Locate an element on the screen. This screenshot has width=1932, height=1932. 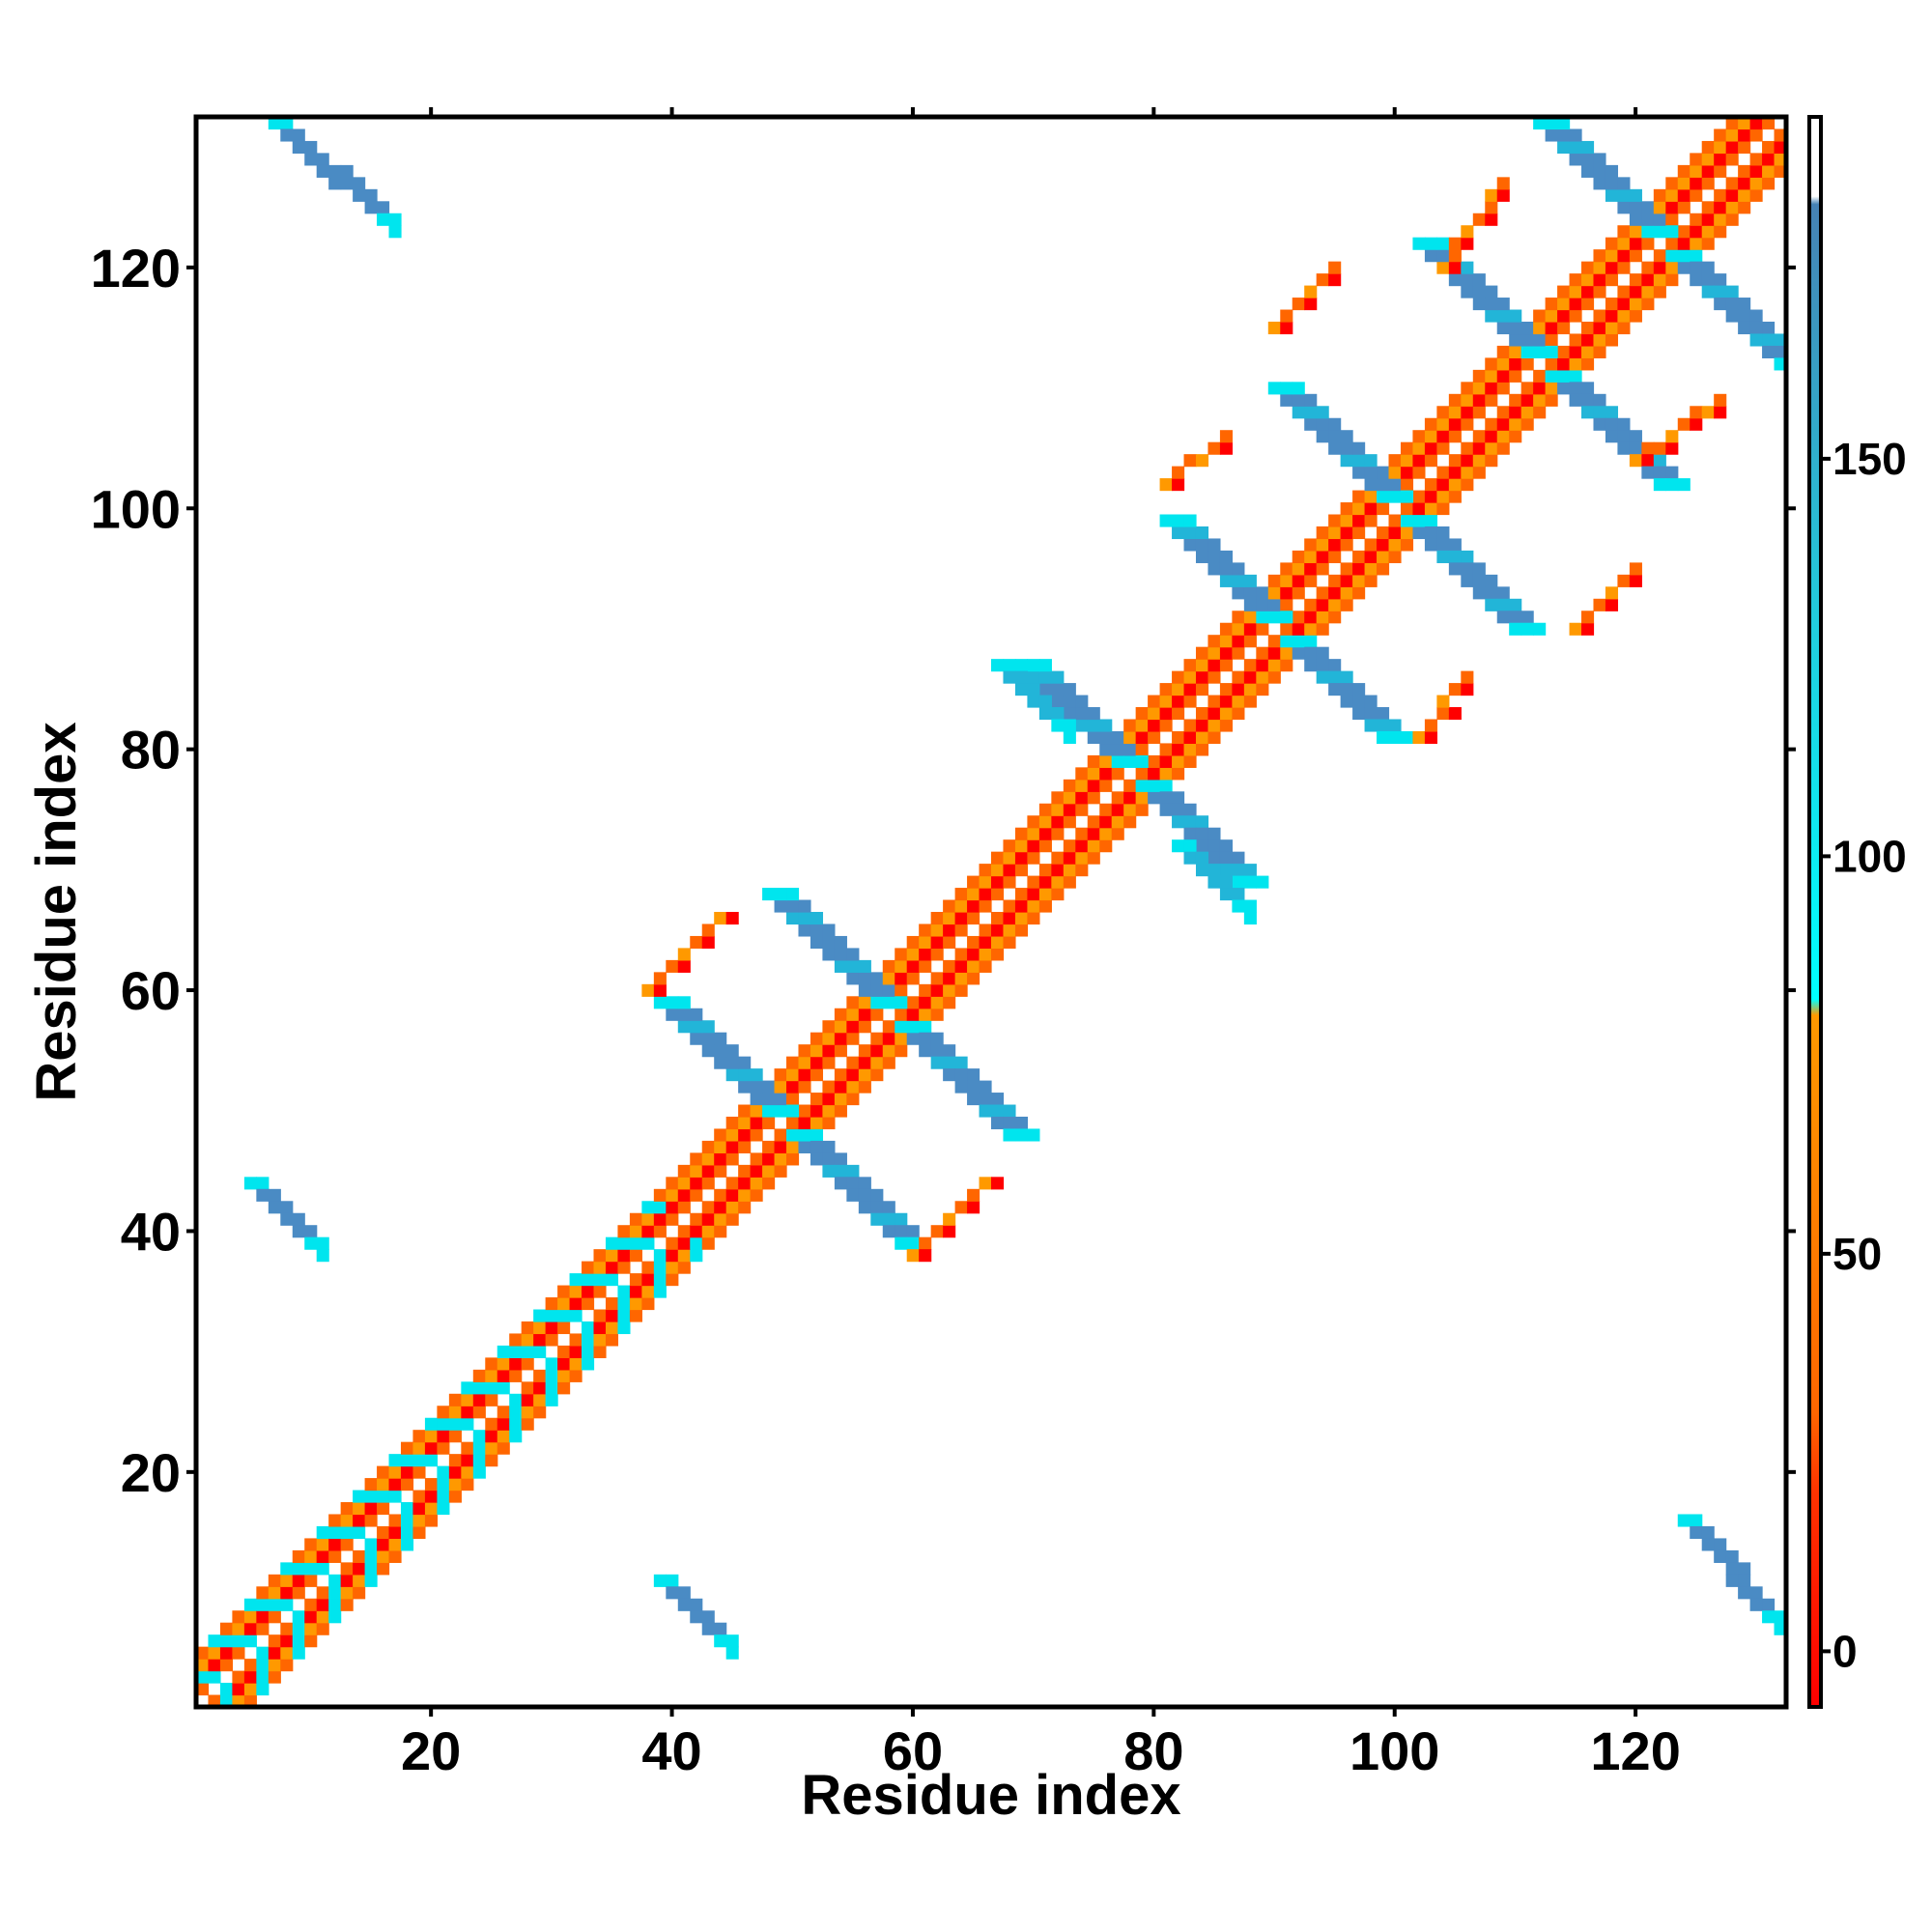
y-axis-title: Residue index is located at coordinates (56, 911).